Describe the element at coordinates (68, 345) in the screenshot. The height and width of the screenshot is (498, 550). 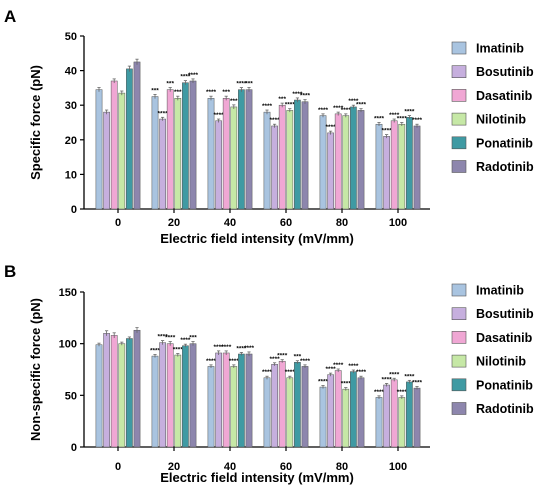
I see `y-tick-label: 100` at that location.